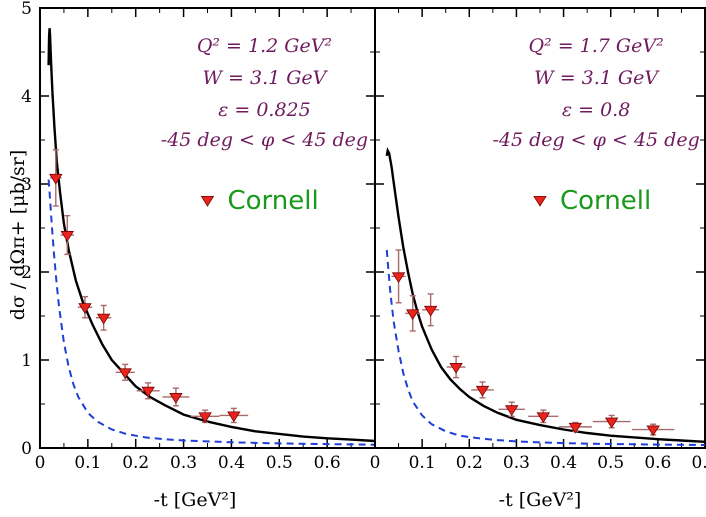 This screenshot has height=517, width=706. Describe the element at coordinates (195, 500) in the screenshot. I see `x-axis-title-left: -t [GeV²]` at that location.